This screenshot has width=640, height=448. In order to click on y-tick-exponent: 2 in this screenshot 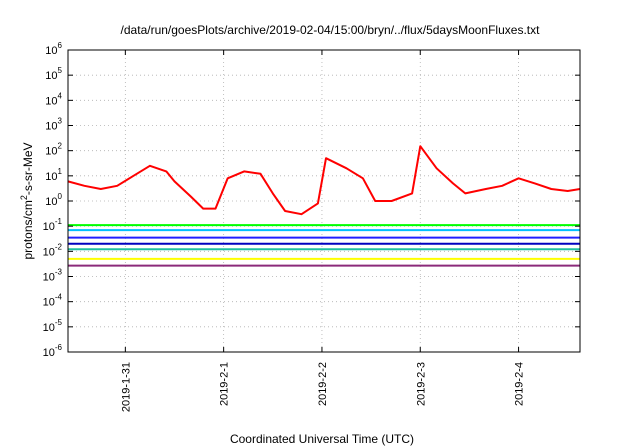, I will do `click(60, 146)`.